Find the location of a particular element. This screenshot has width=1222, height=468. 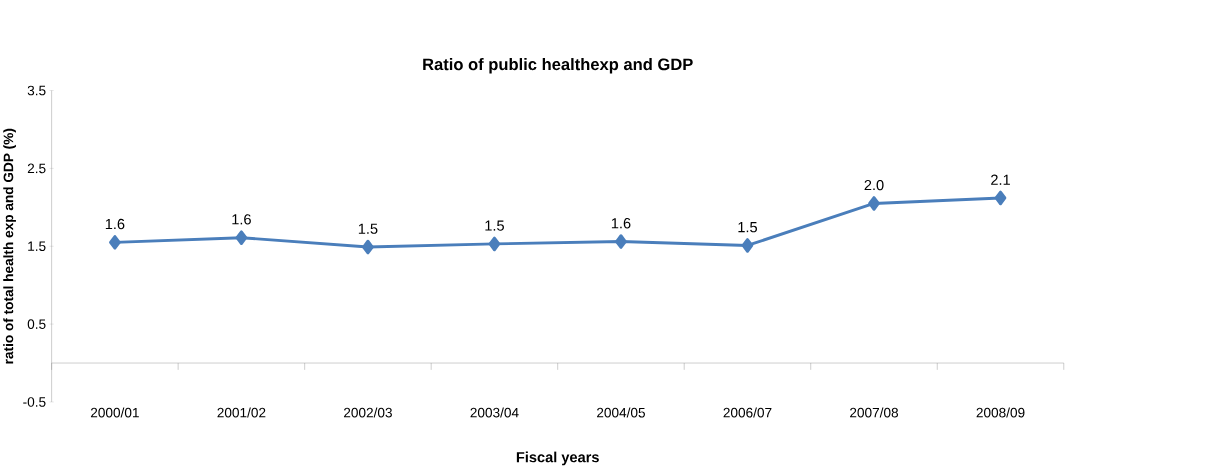

x-tick-label: 2003/04 is located at coordinates (494, 412).